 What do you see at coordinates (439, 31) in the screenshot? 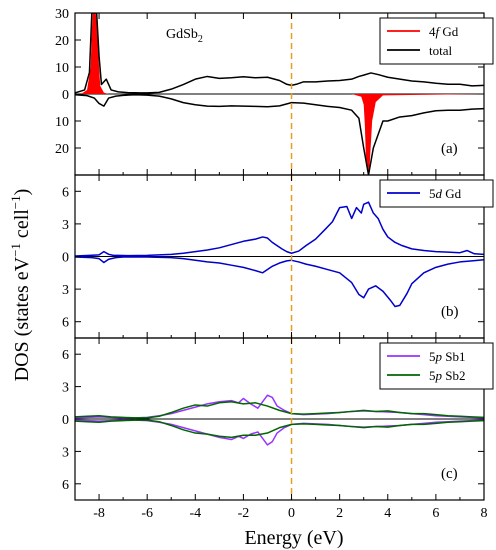
I see `panel-a-legend-label-italic: f` at bounding box center [439, 31].